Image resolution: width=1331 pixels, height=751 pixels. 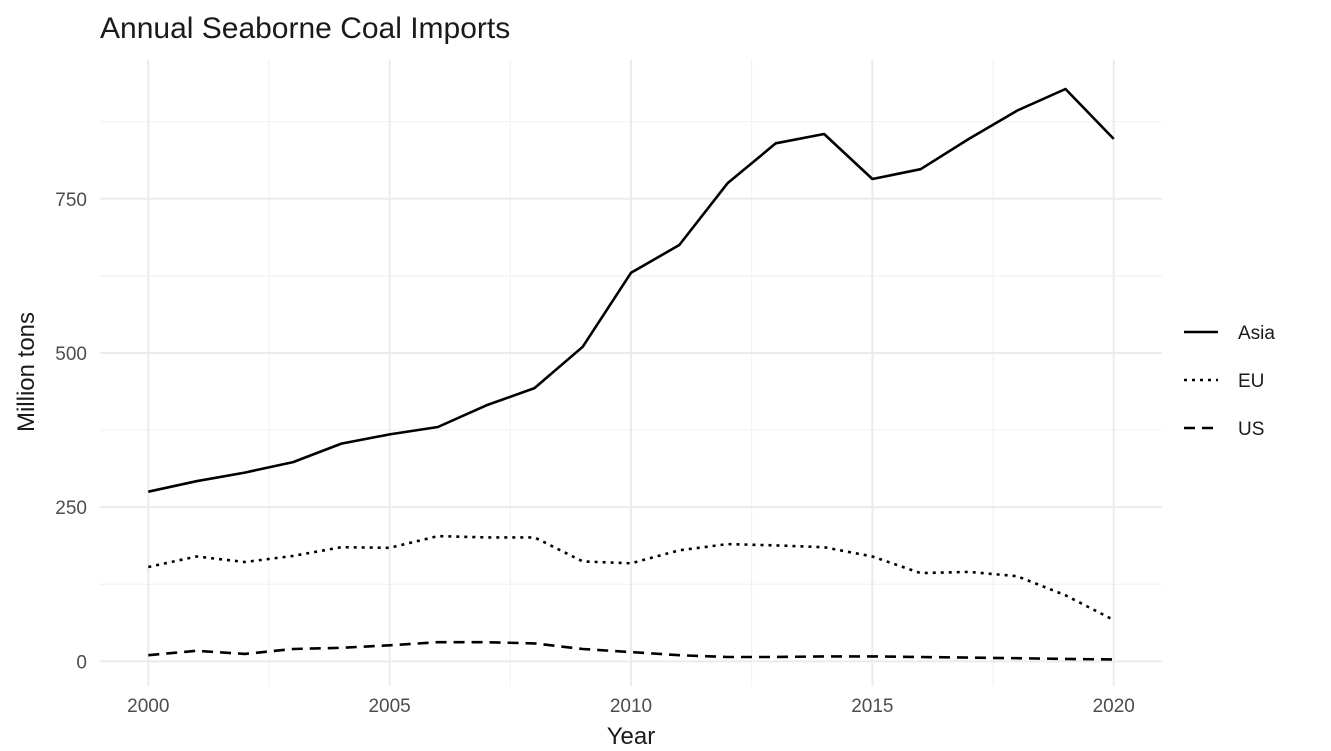 I want to click on x-axis-title: Year, so click(x=631, y=736).